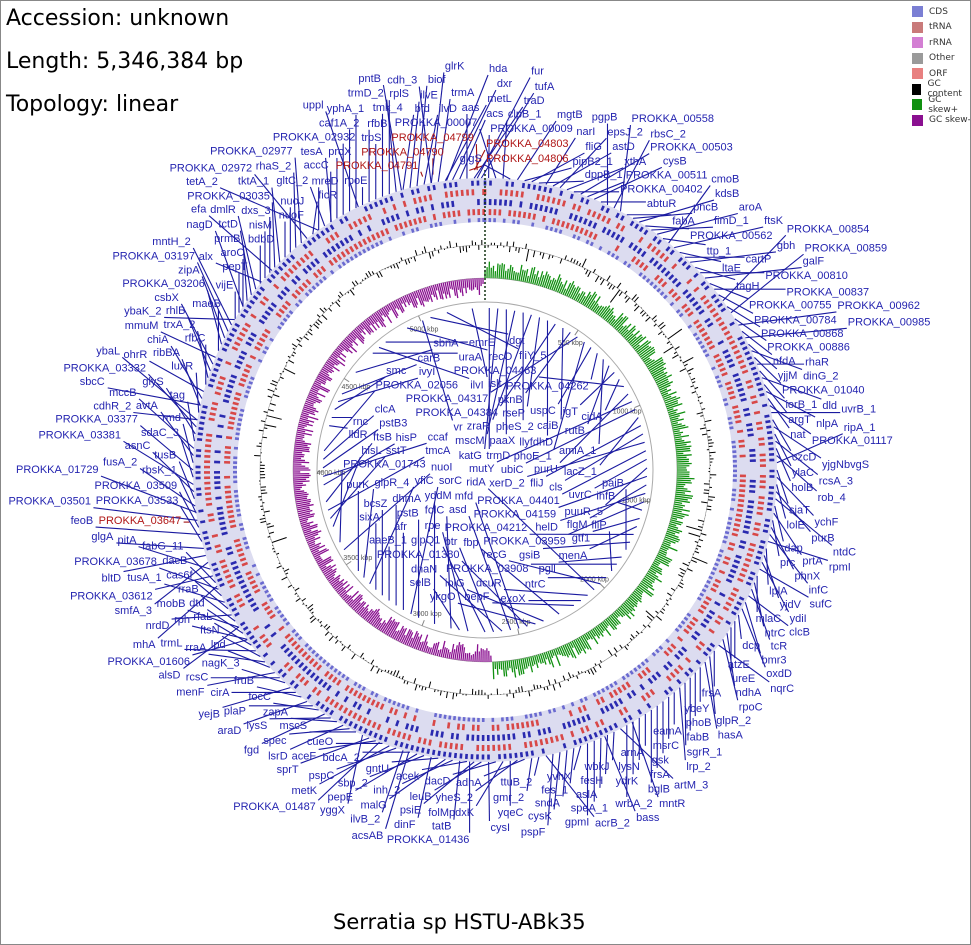 The width and height of the screenshot is (971, 945). Describe the element at coordinates (774, 221) in the screenshot. I see `gene-label: ftsK` at that location.